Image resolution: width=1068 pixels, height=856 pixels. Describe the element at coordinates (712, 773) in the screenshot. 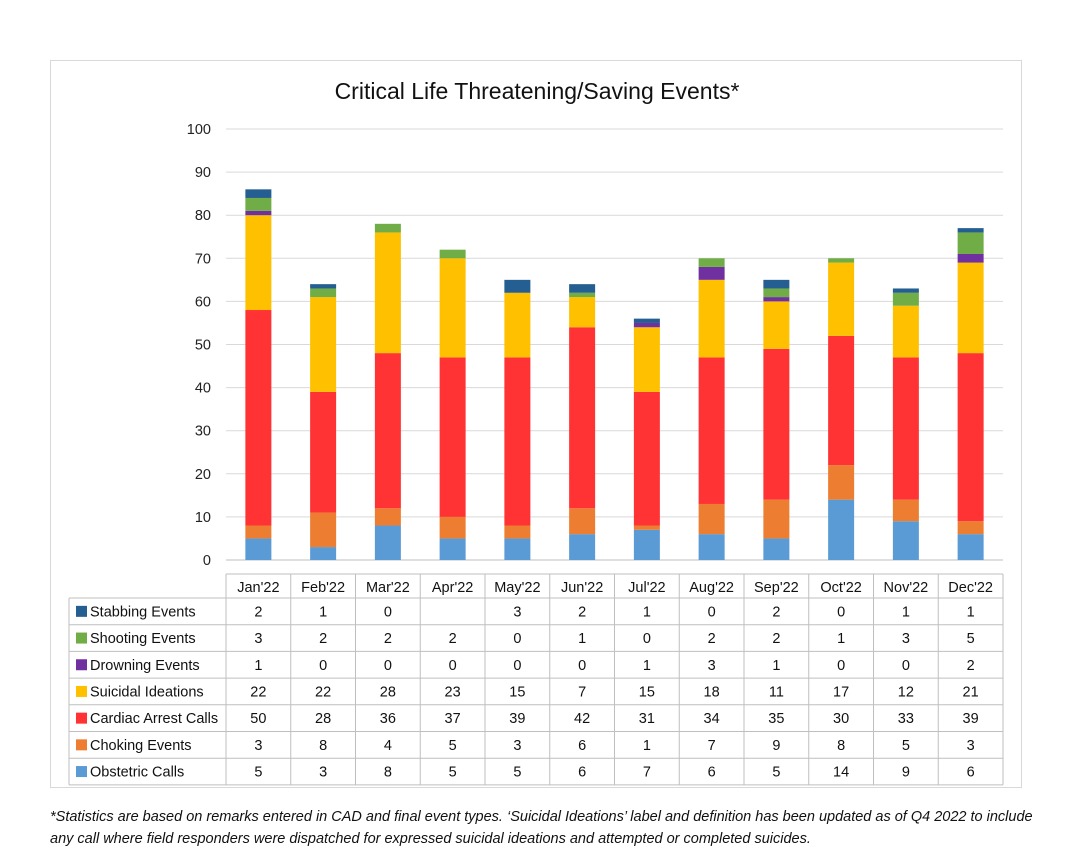

I see `table-cell-value: 6` at that location.